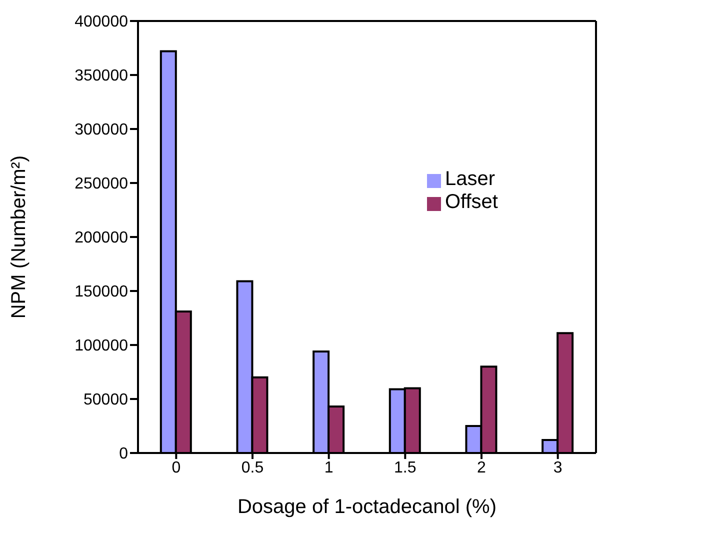 This screenshot has height=550, width=704. Describe the element at coordinates (471, 202) in the screenshot. I see `legend-label: Offset` at that location.